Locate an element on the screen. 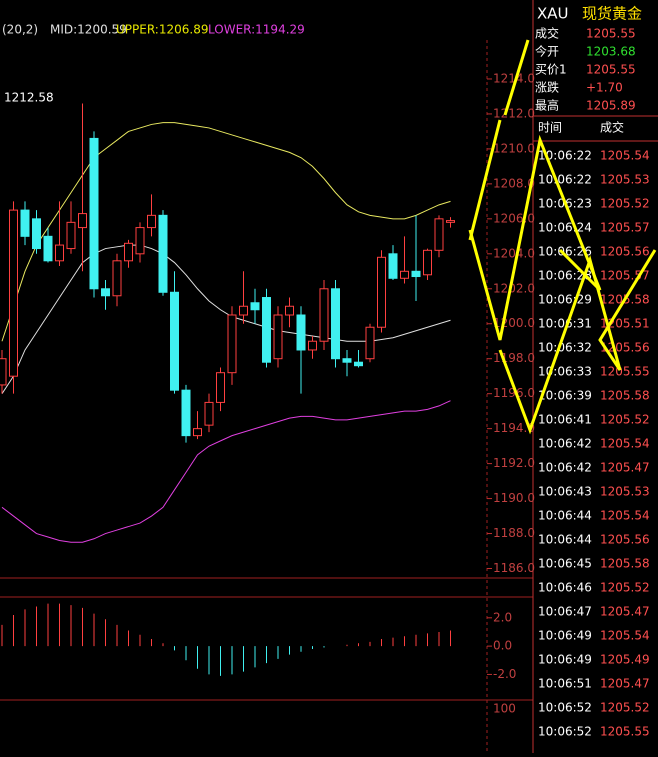 The width and height of the screenshot is (658, 757). trades-header: 成交 is located at coordinates (612, 127).